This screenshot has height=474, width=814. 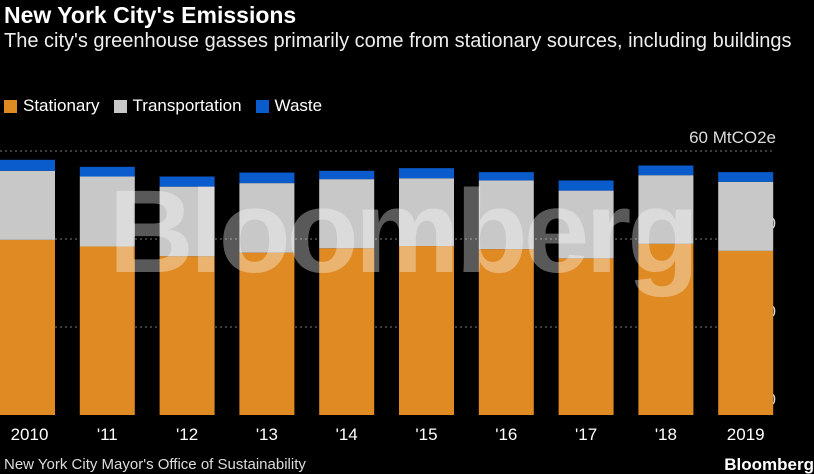 I want to click on x-tick-label: 2019, so click(x=746, y=434).